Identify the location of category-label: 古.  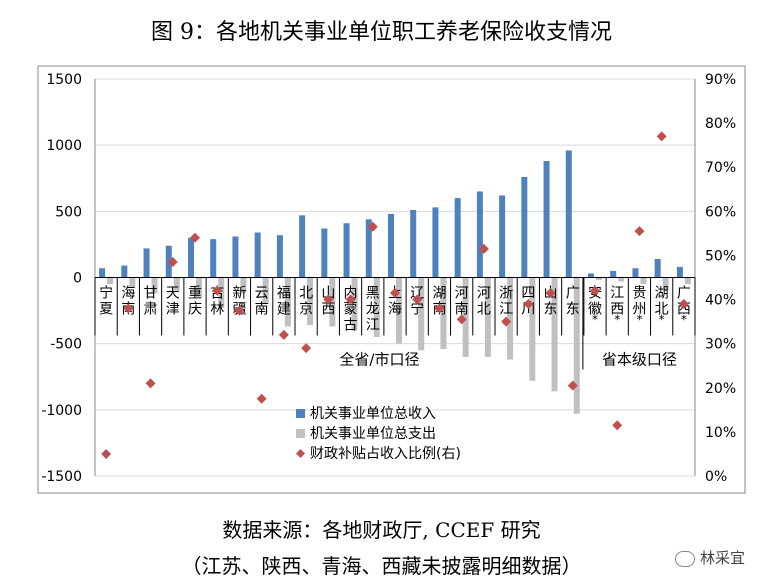
(351, 326).